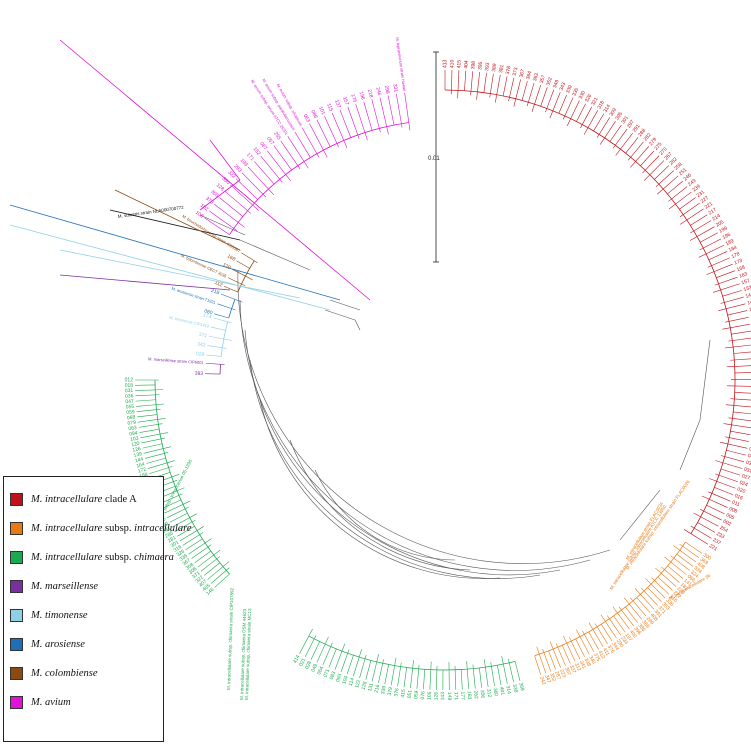 Image resolution: width=751 pixels, height=747 pixels. Describe the element at coordinates (296, 659) in the screenshot. I see `tip-label: 414` at that location.